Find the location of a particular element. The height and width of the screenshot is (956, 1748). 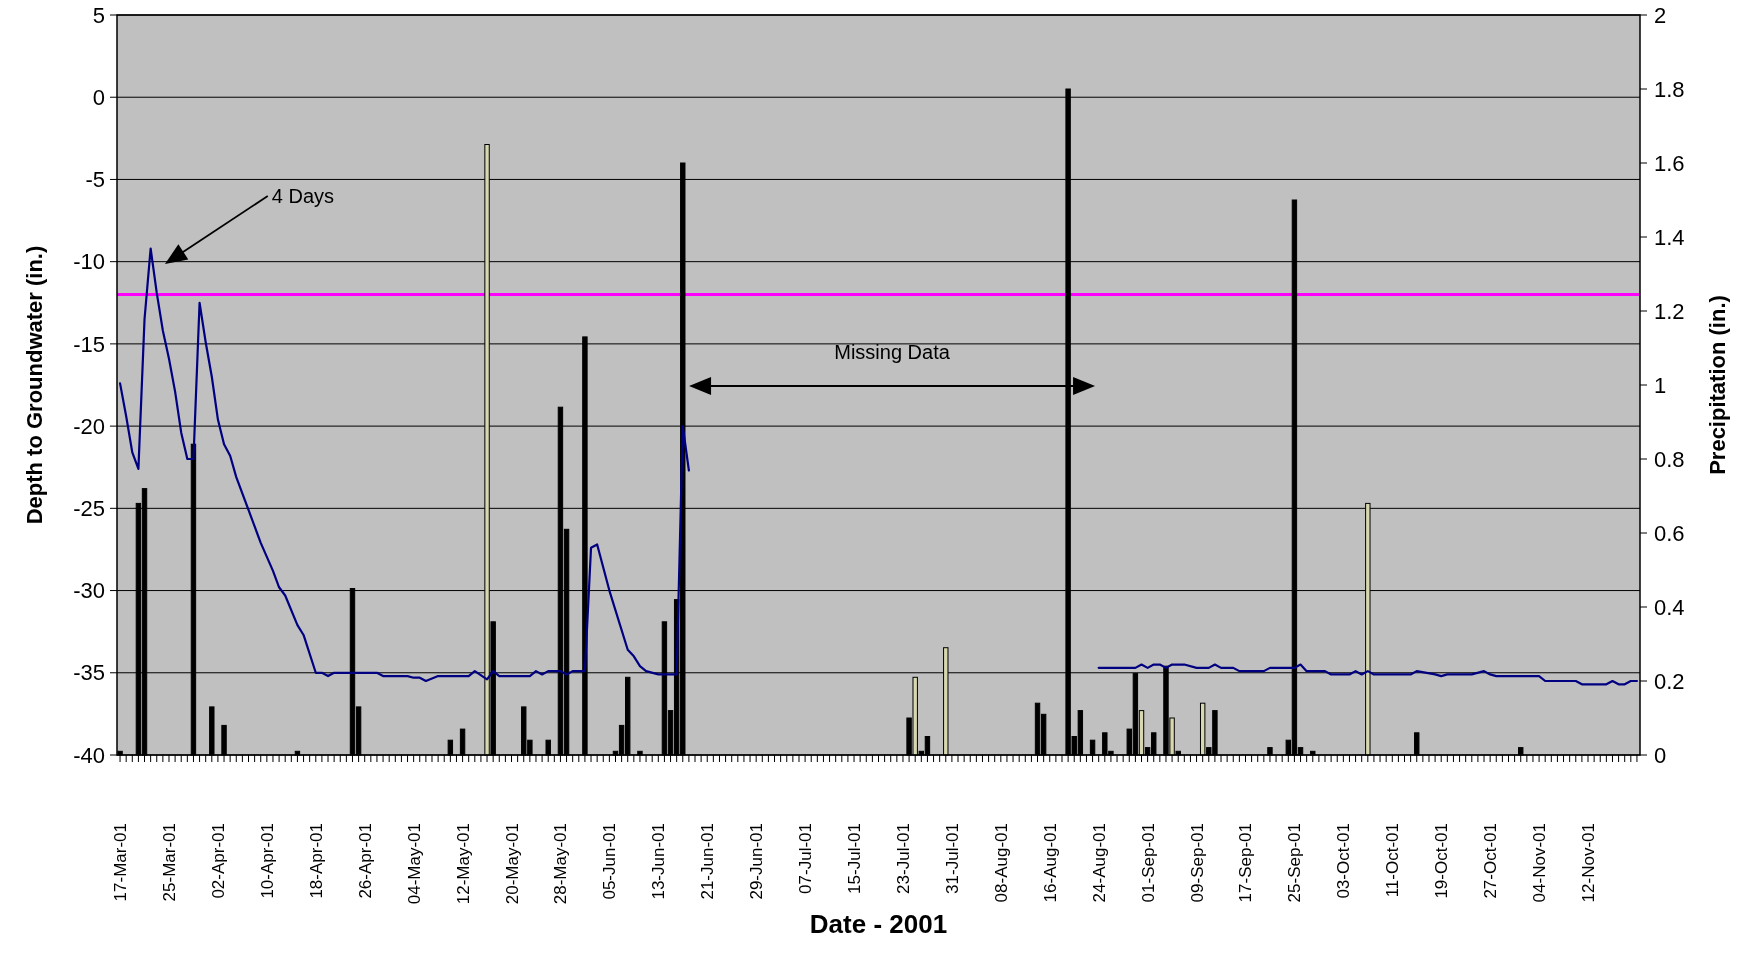

y2-tick-label: 0 is located at coordinates (1660, 755).